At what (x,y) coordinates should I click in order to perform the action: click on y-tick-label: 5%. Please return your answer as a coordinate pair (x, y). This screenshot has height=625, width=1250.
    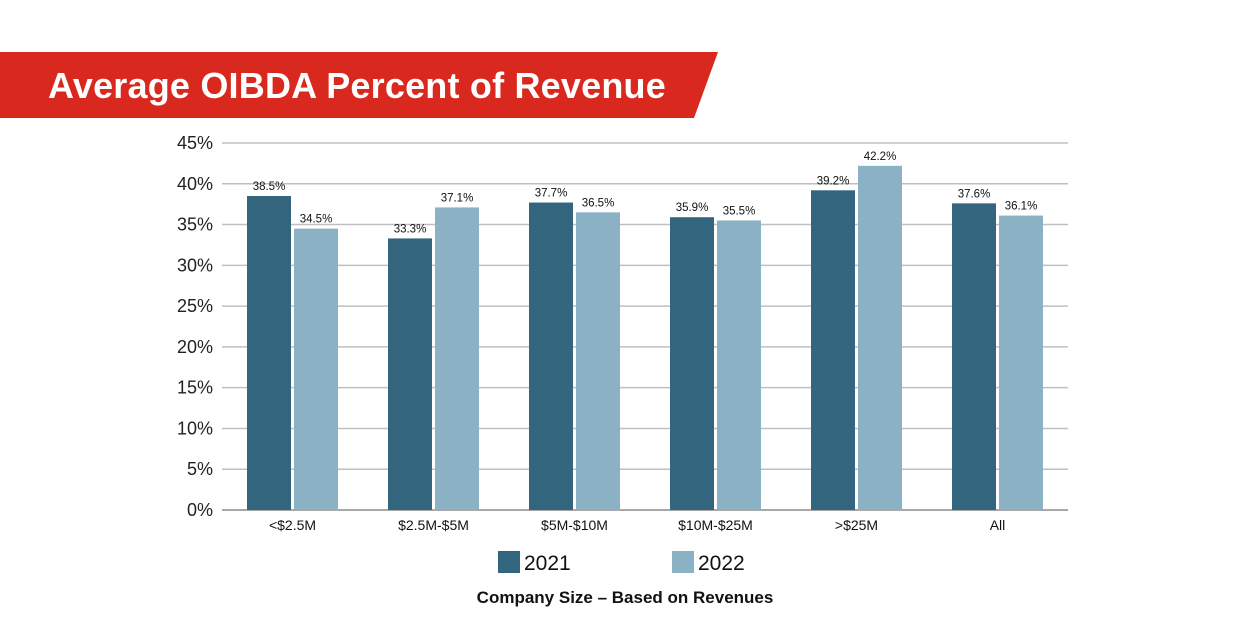
    Looking at the image, I should click on (200, 469).